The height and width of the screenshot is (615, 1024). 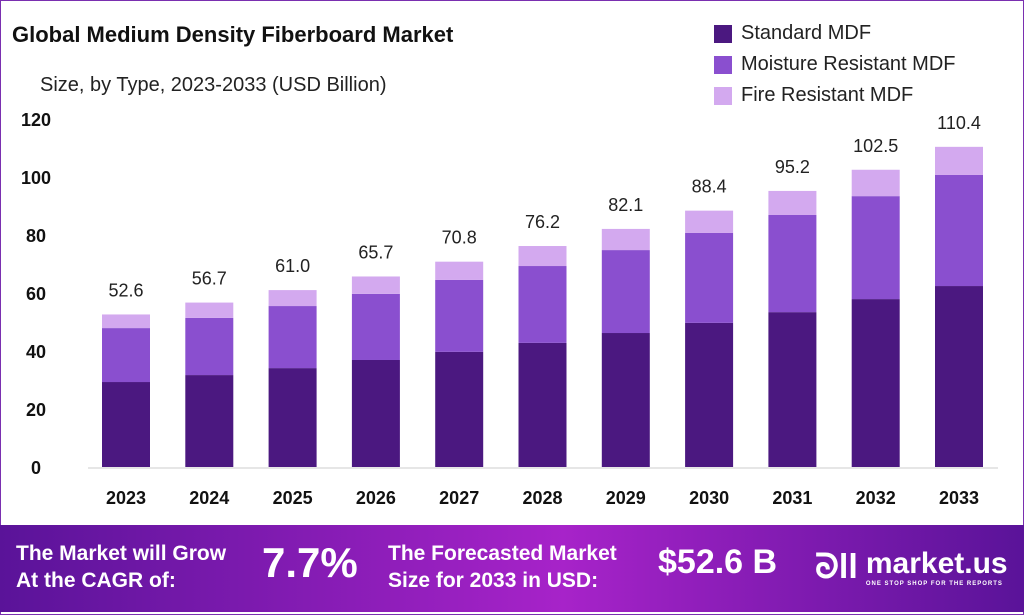 What do you see at coordinates (718, 562) in the screenshot?
I see `forecast-value: $52.6 B` at bounding box center [718, 562].